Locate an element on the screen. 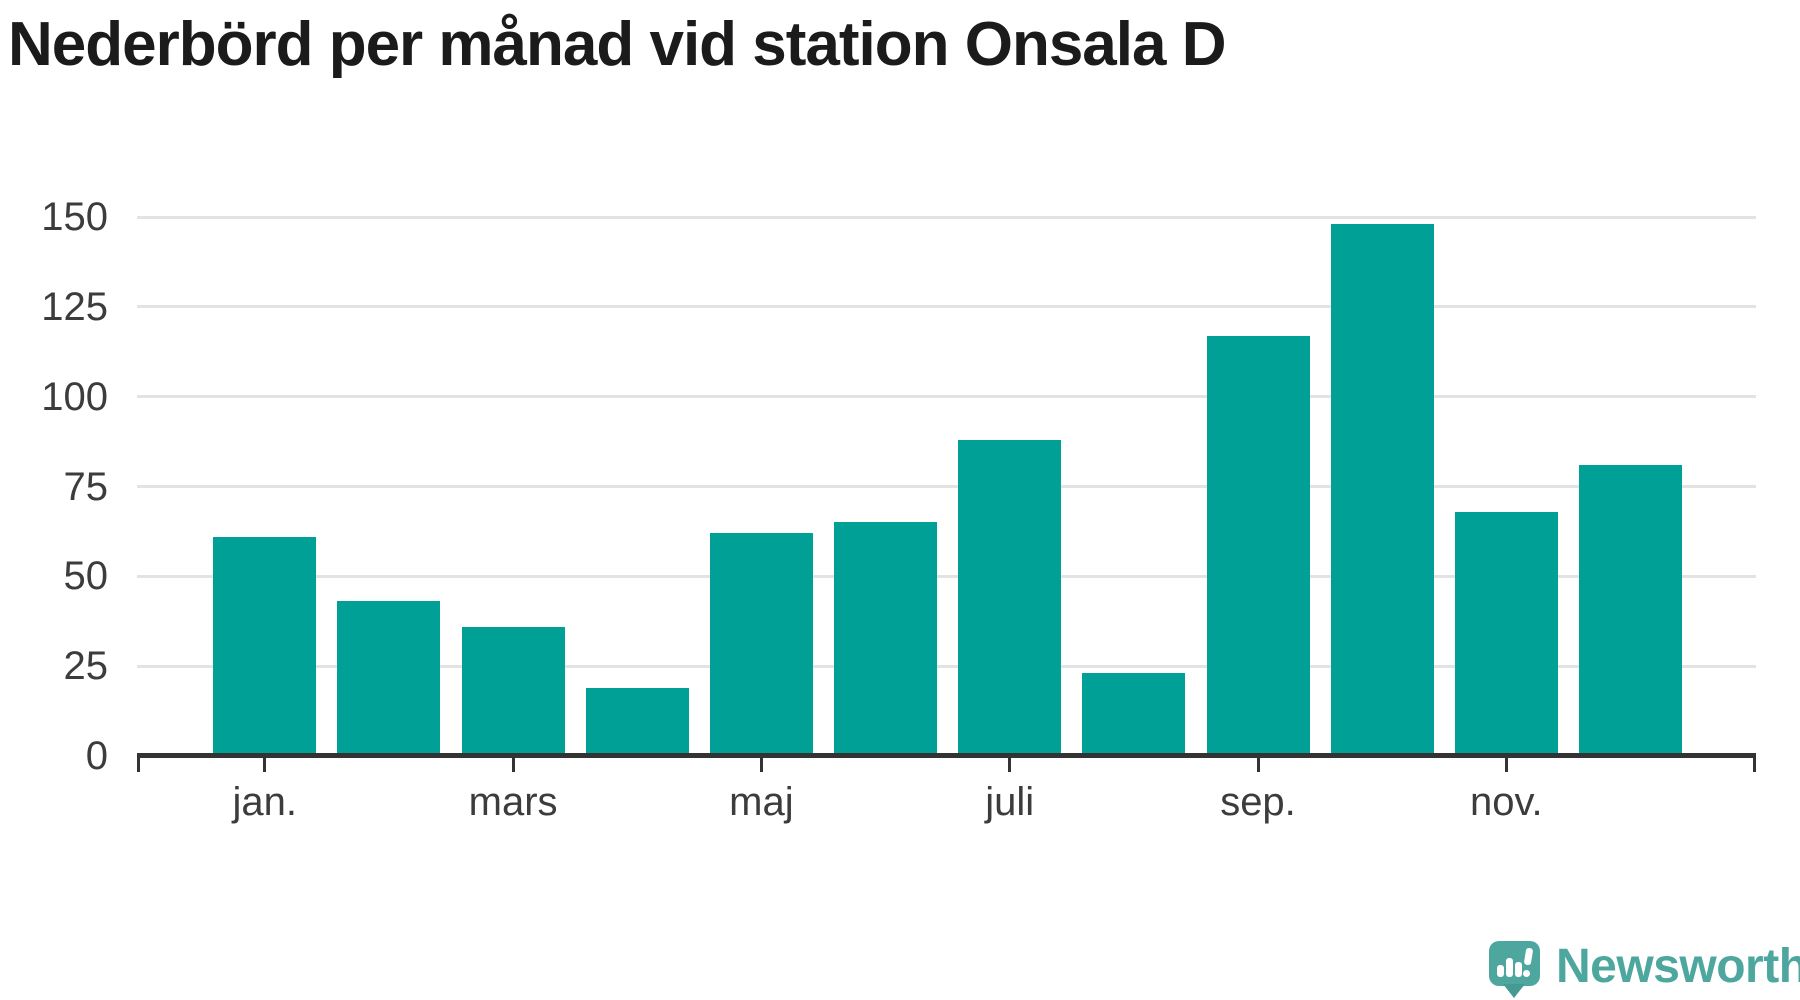 This screenshot has height=1000, width=1800. bar-juni is located at coordinates (886, 639).